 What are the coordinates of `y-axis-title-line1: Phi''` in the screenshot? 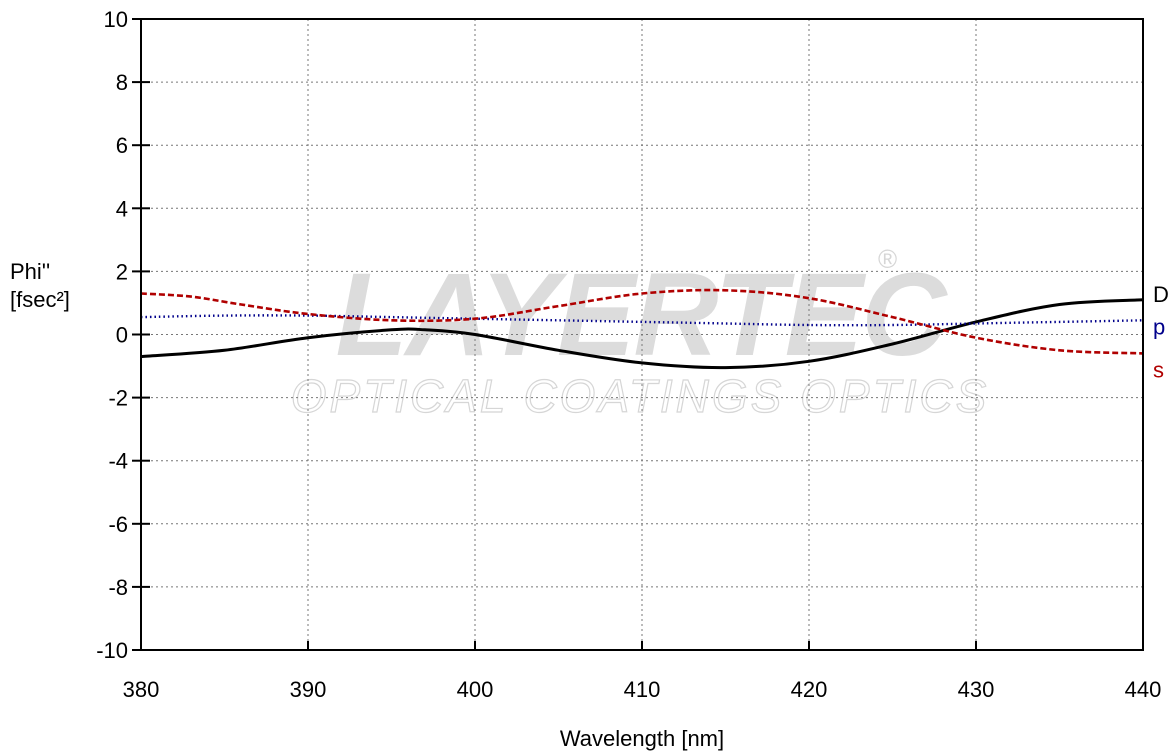 It's located at (30, 271).